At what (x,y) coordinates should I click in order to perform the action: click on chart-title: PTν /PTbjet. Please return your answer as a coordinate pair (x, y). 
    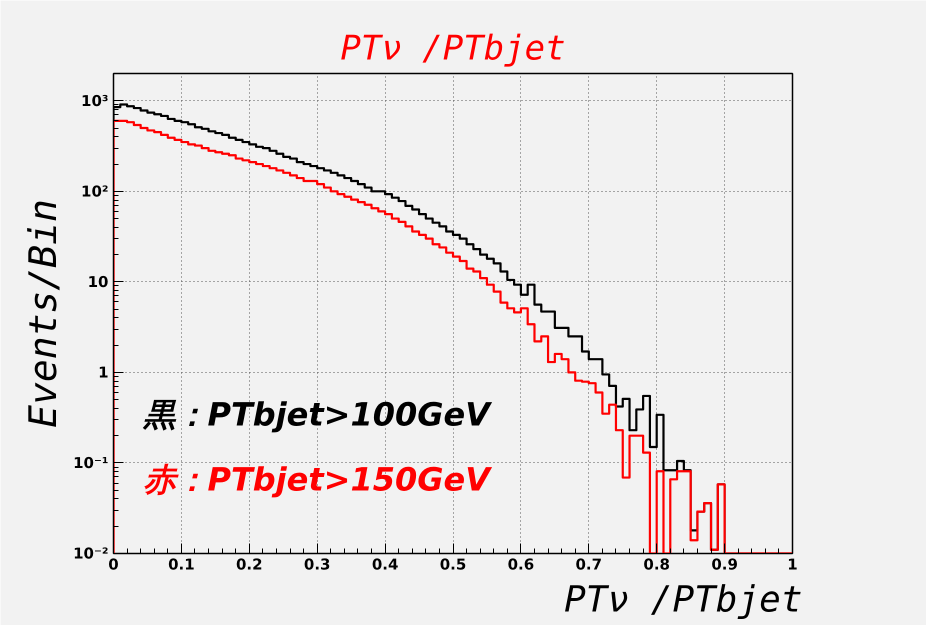
    Looking at the image, I should click on (453, 48).